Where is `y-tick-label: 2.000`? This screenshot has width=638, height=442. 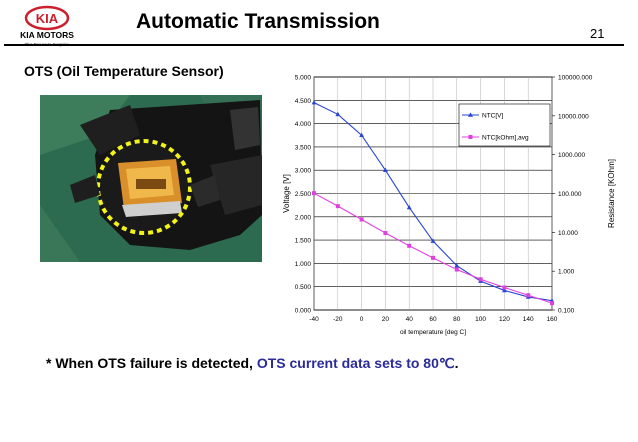
y-tick-label: 2.000 is located at coordinates (303, 217).